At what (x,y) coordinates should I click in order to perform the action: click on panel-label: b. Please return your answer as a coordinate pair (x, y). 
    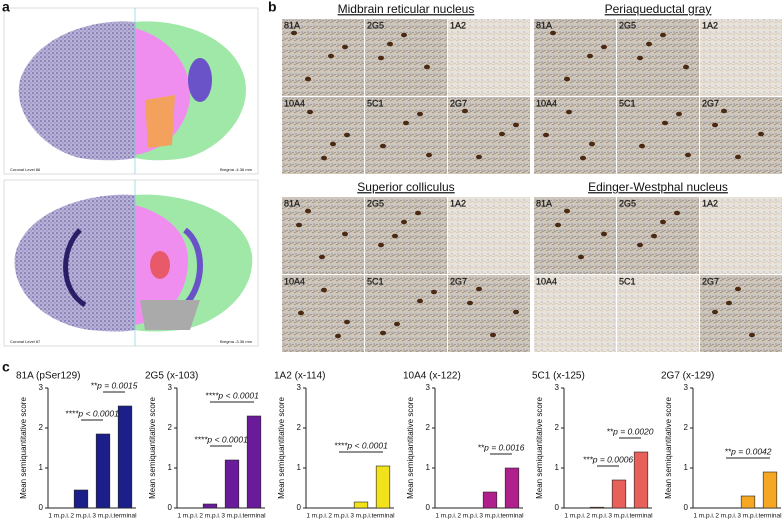
    Looking at the image, I should click on (272, 7).